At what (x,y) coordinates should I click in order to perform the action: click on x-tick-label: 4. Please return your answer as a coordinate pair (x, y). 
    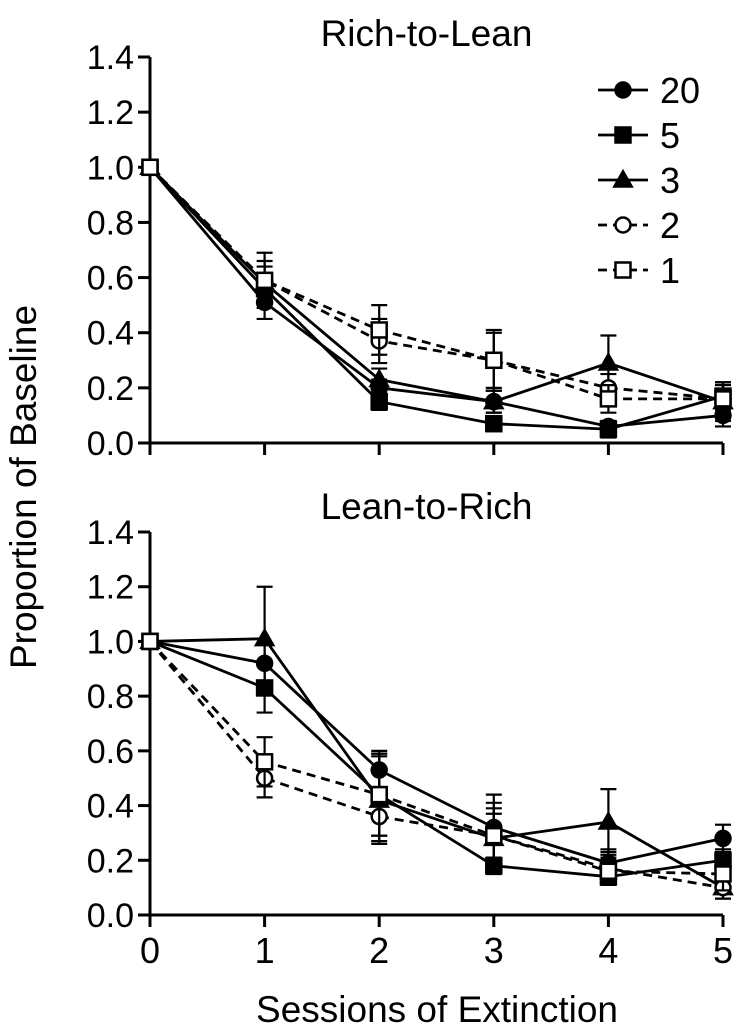
    Looking at the image, I should click on (608, 950).